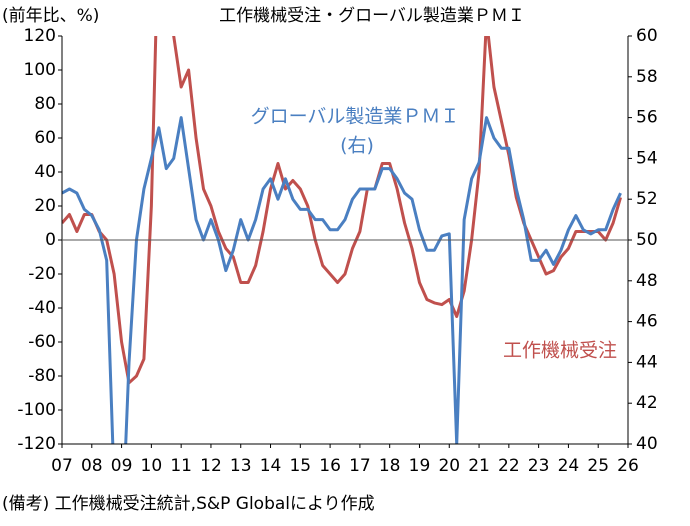 The width and height of the screenshot is (690, 526). Describe the element at coordinates (647, 158) in the screenshot. I see `y2-tick-label: 54` at that location.